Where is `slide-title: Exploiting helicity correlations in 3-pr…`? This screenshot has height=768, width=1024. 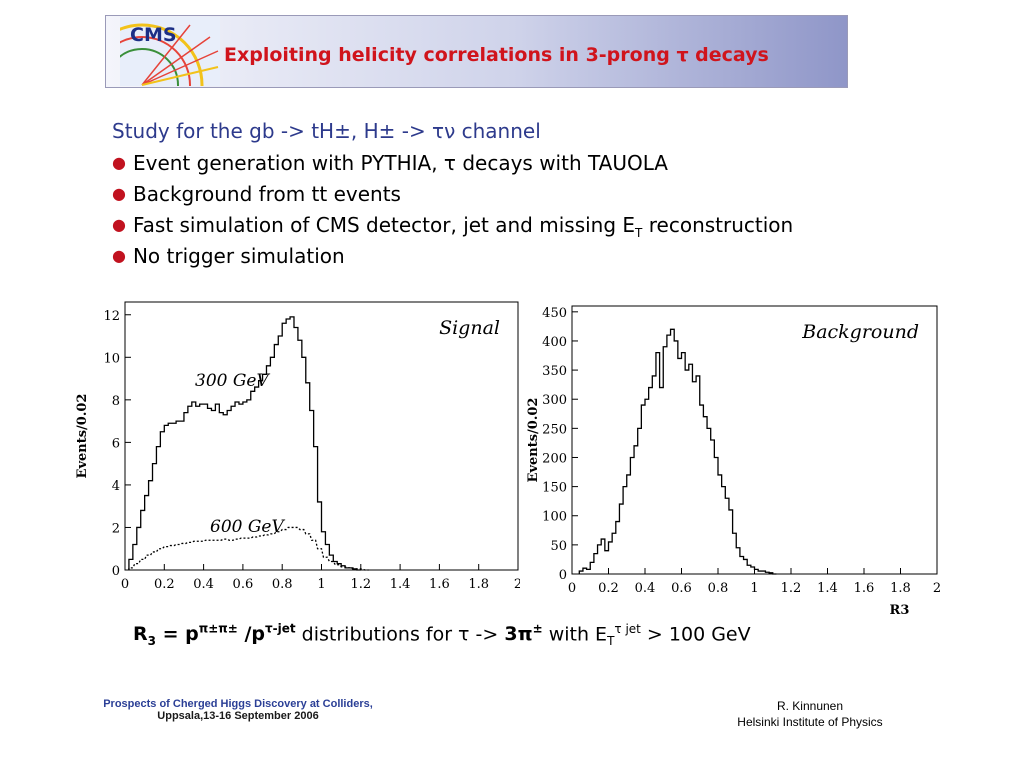 slide-title: Exploiting helicity correlations in 3-pr… is located at coordinates (496, 55).